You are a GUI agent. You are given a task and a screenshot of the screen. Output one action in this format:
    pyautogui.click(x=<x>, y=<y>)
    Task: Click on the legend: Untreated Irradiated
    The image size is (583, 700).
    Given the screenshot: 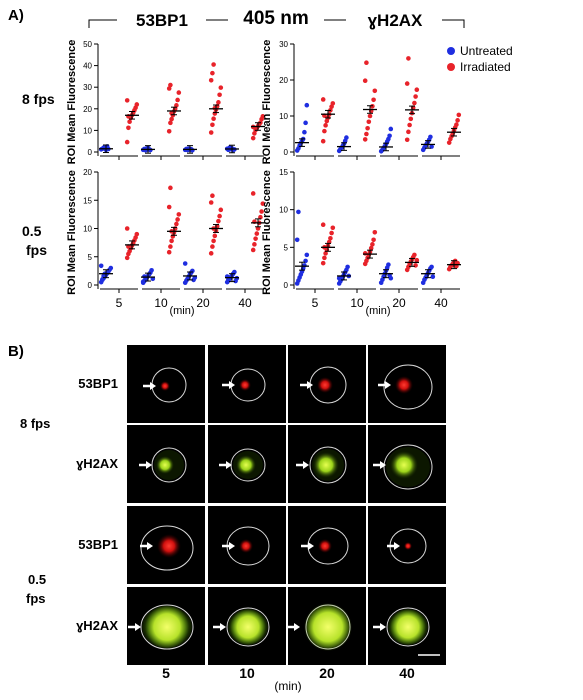 What is the action you would take?
    pyautogui.click(x=480, y=59)
    